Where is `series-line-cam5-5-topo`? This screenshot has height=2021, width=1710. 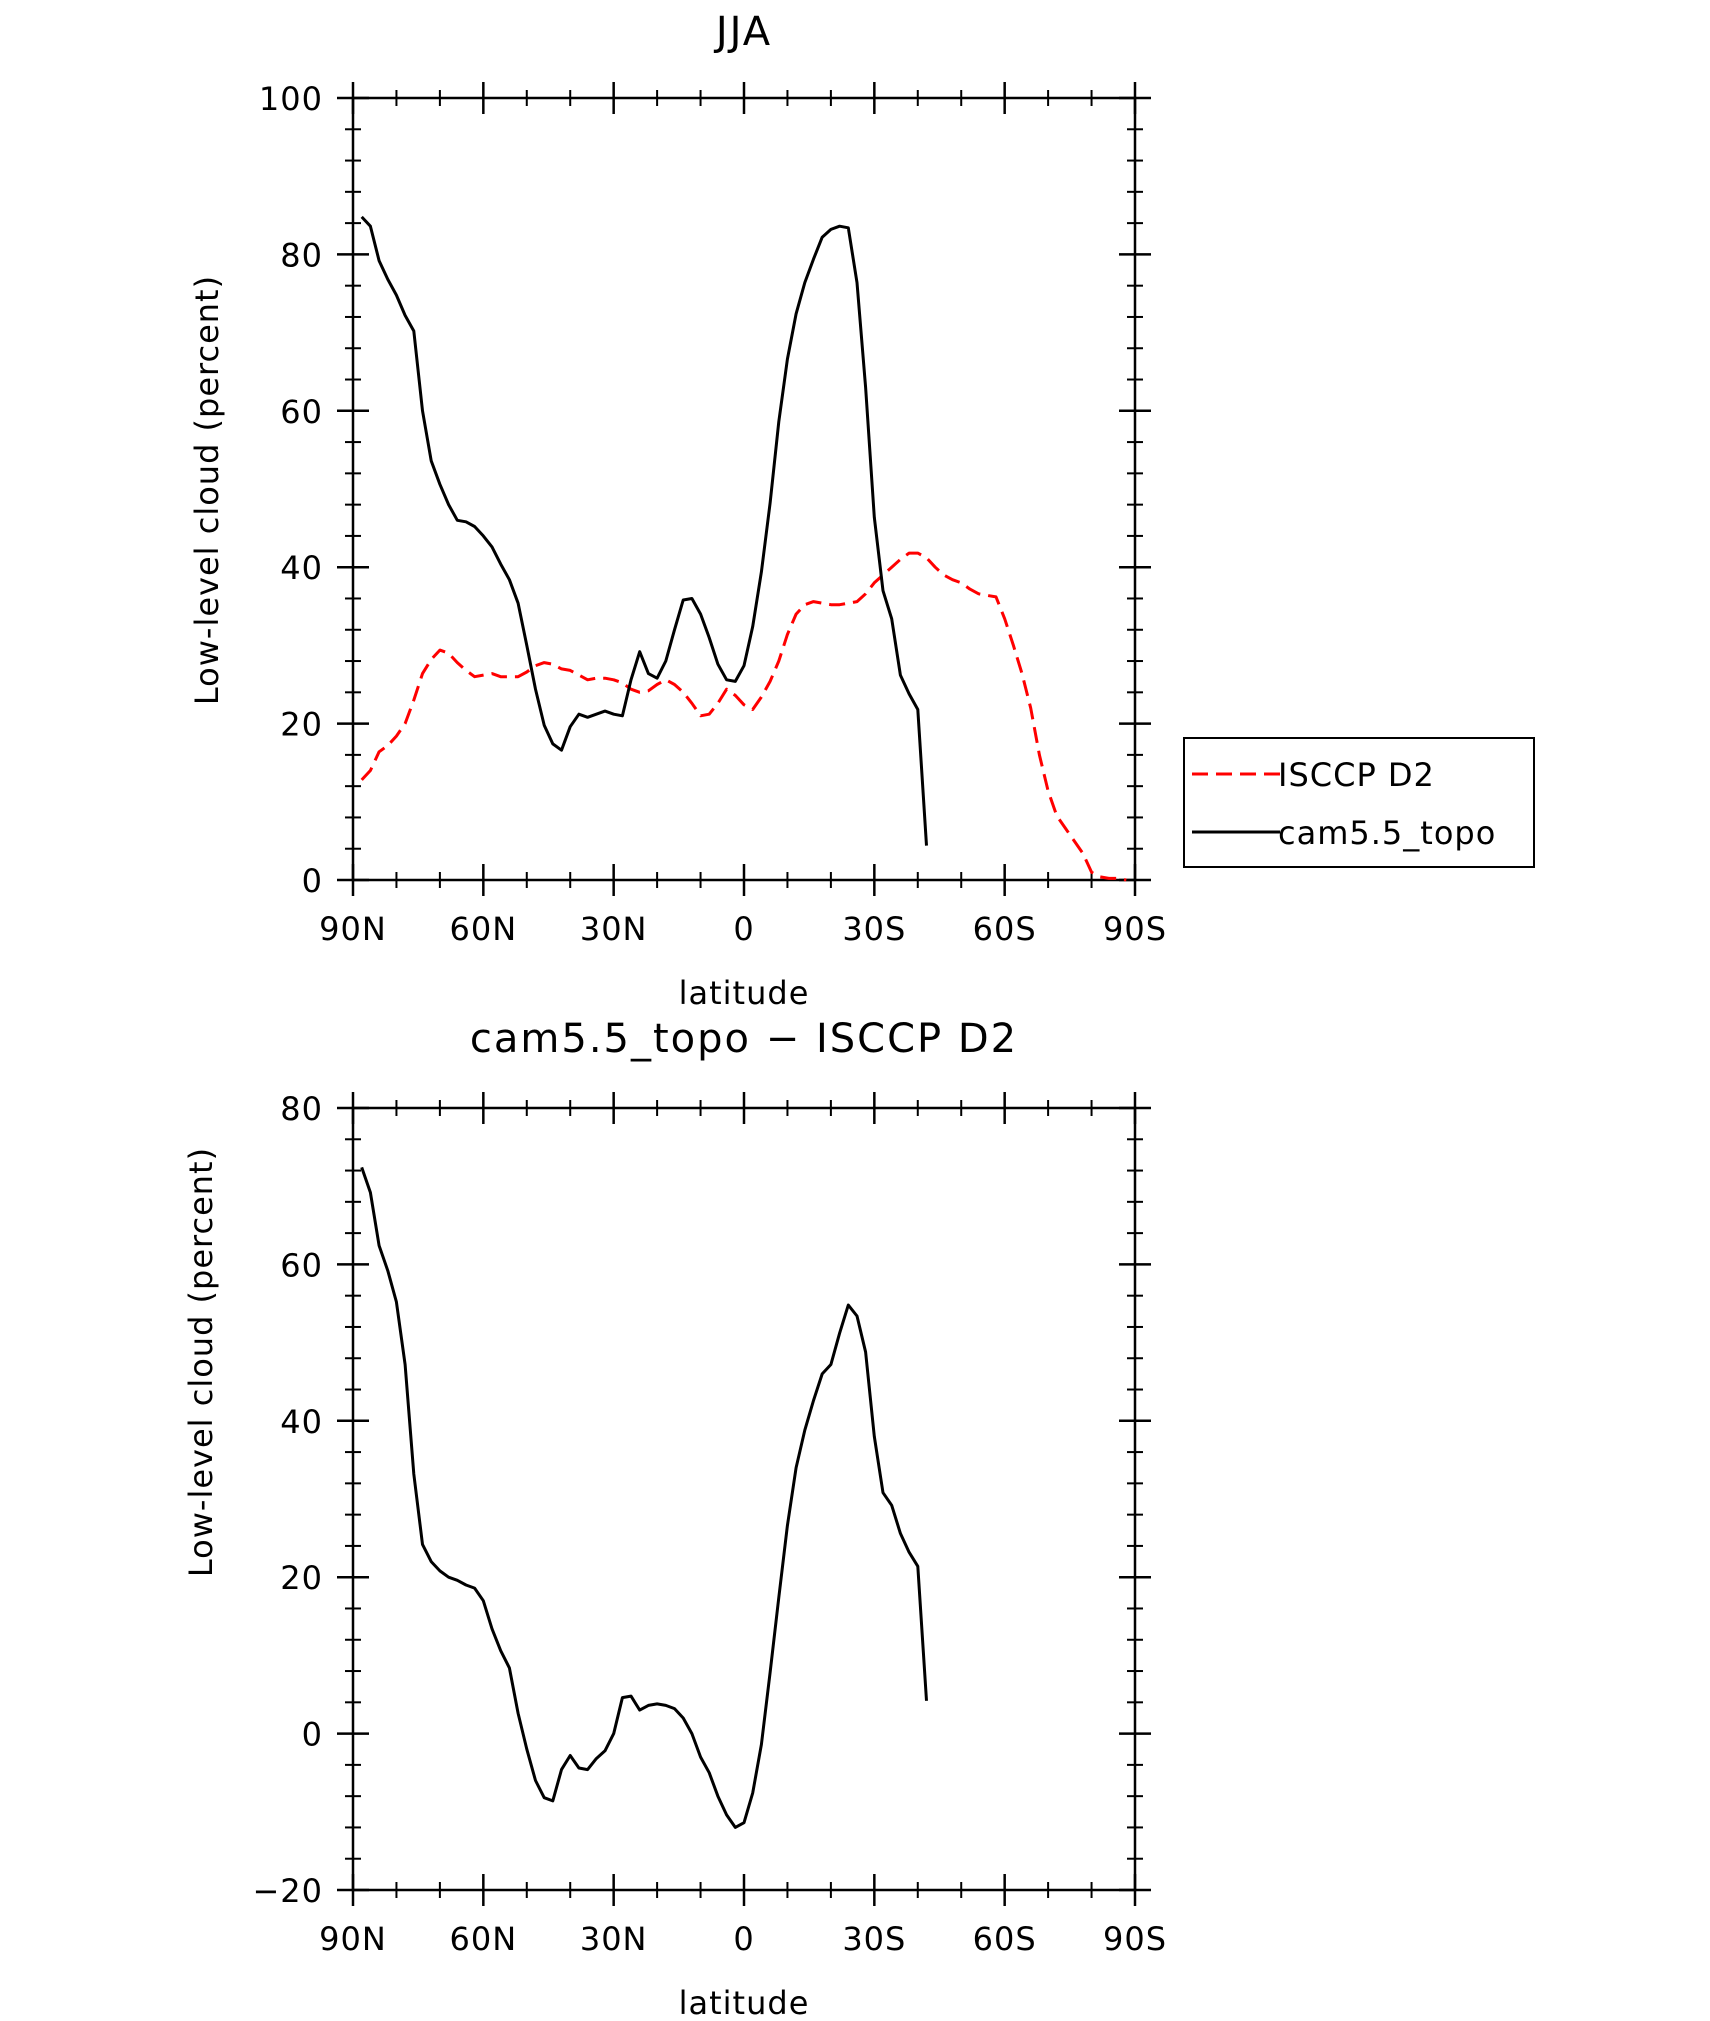
series-line-cam5-5-topo is located at coordinates (644, 530).